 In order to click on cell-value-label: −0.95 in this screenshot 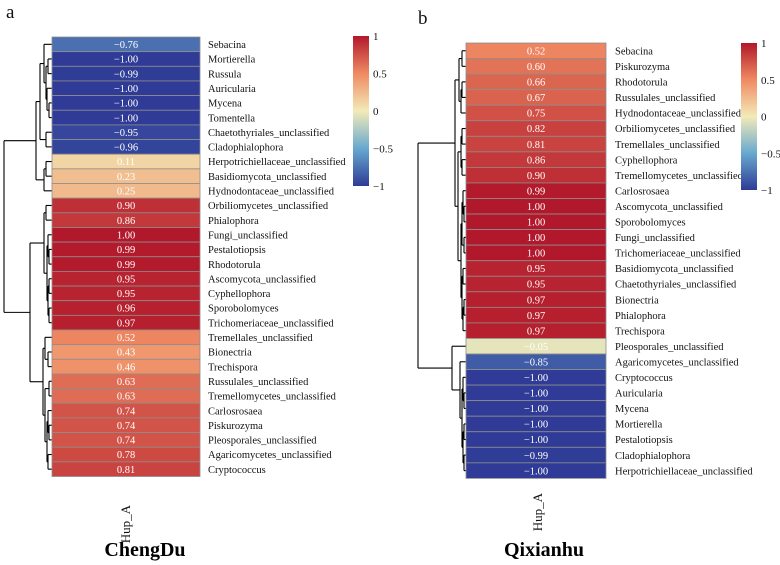, I will do `click(126, 133)`.